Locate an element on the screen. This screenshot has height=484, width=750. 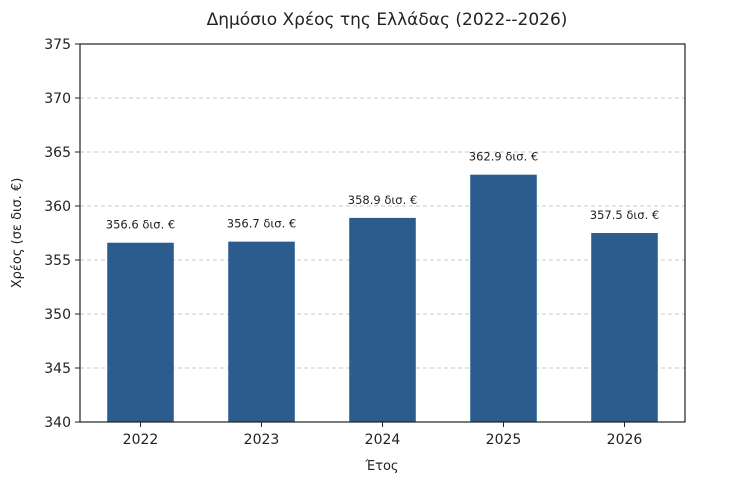
bar-2026 is located at coordinates (624, 327).